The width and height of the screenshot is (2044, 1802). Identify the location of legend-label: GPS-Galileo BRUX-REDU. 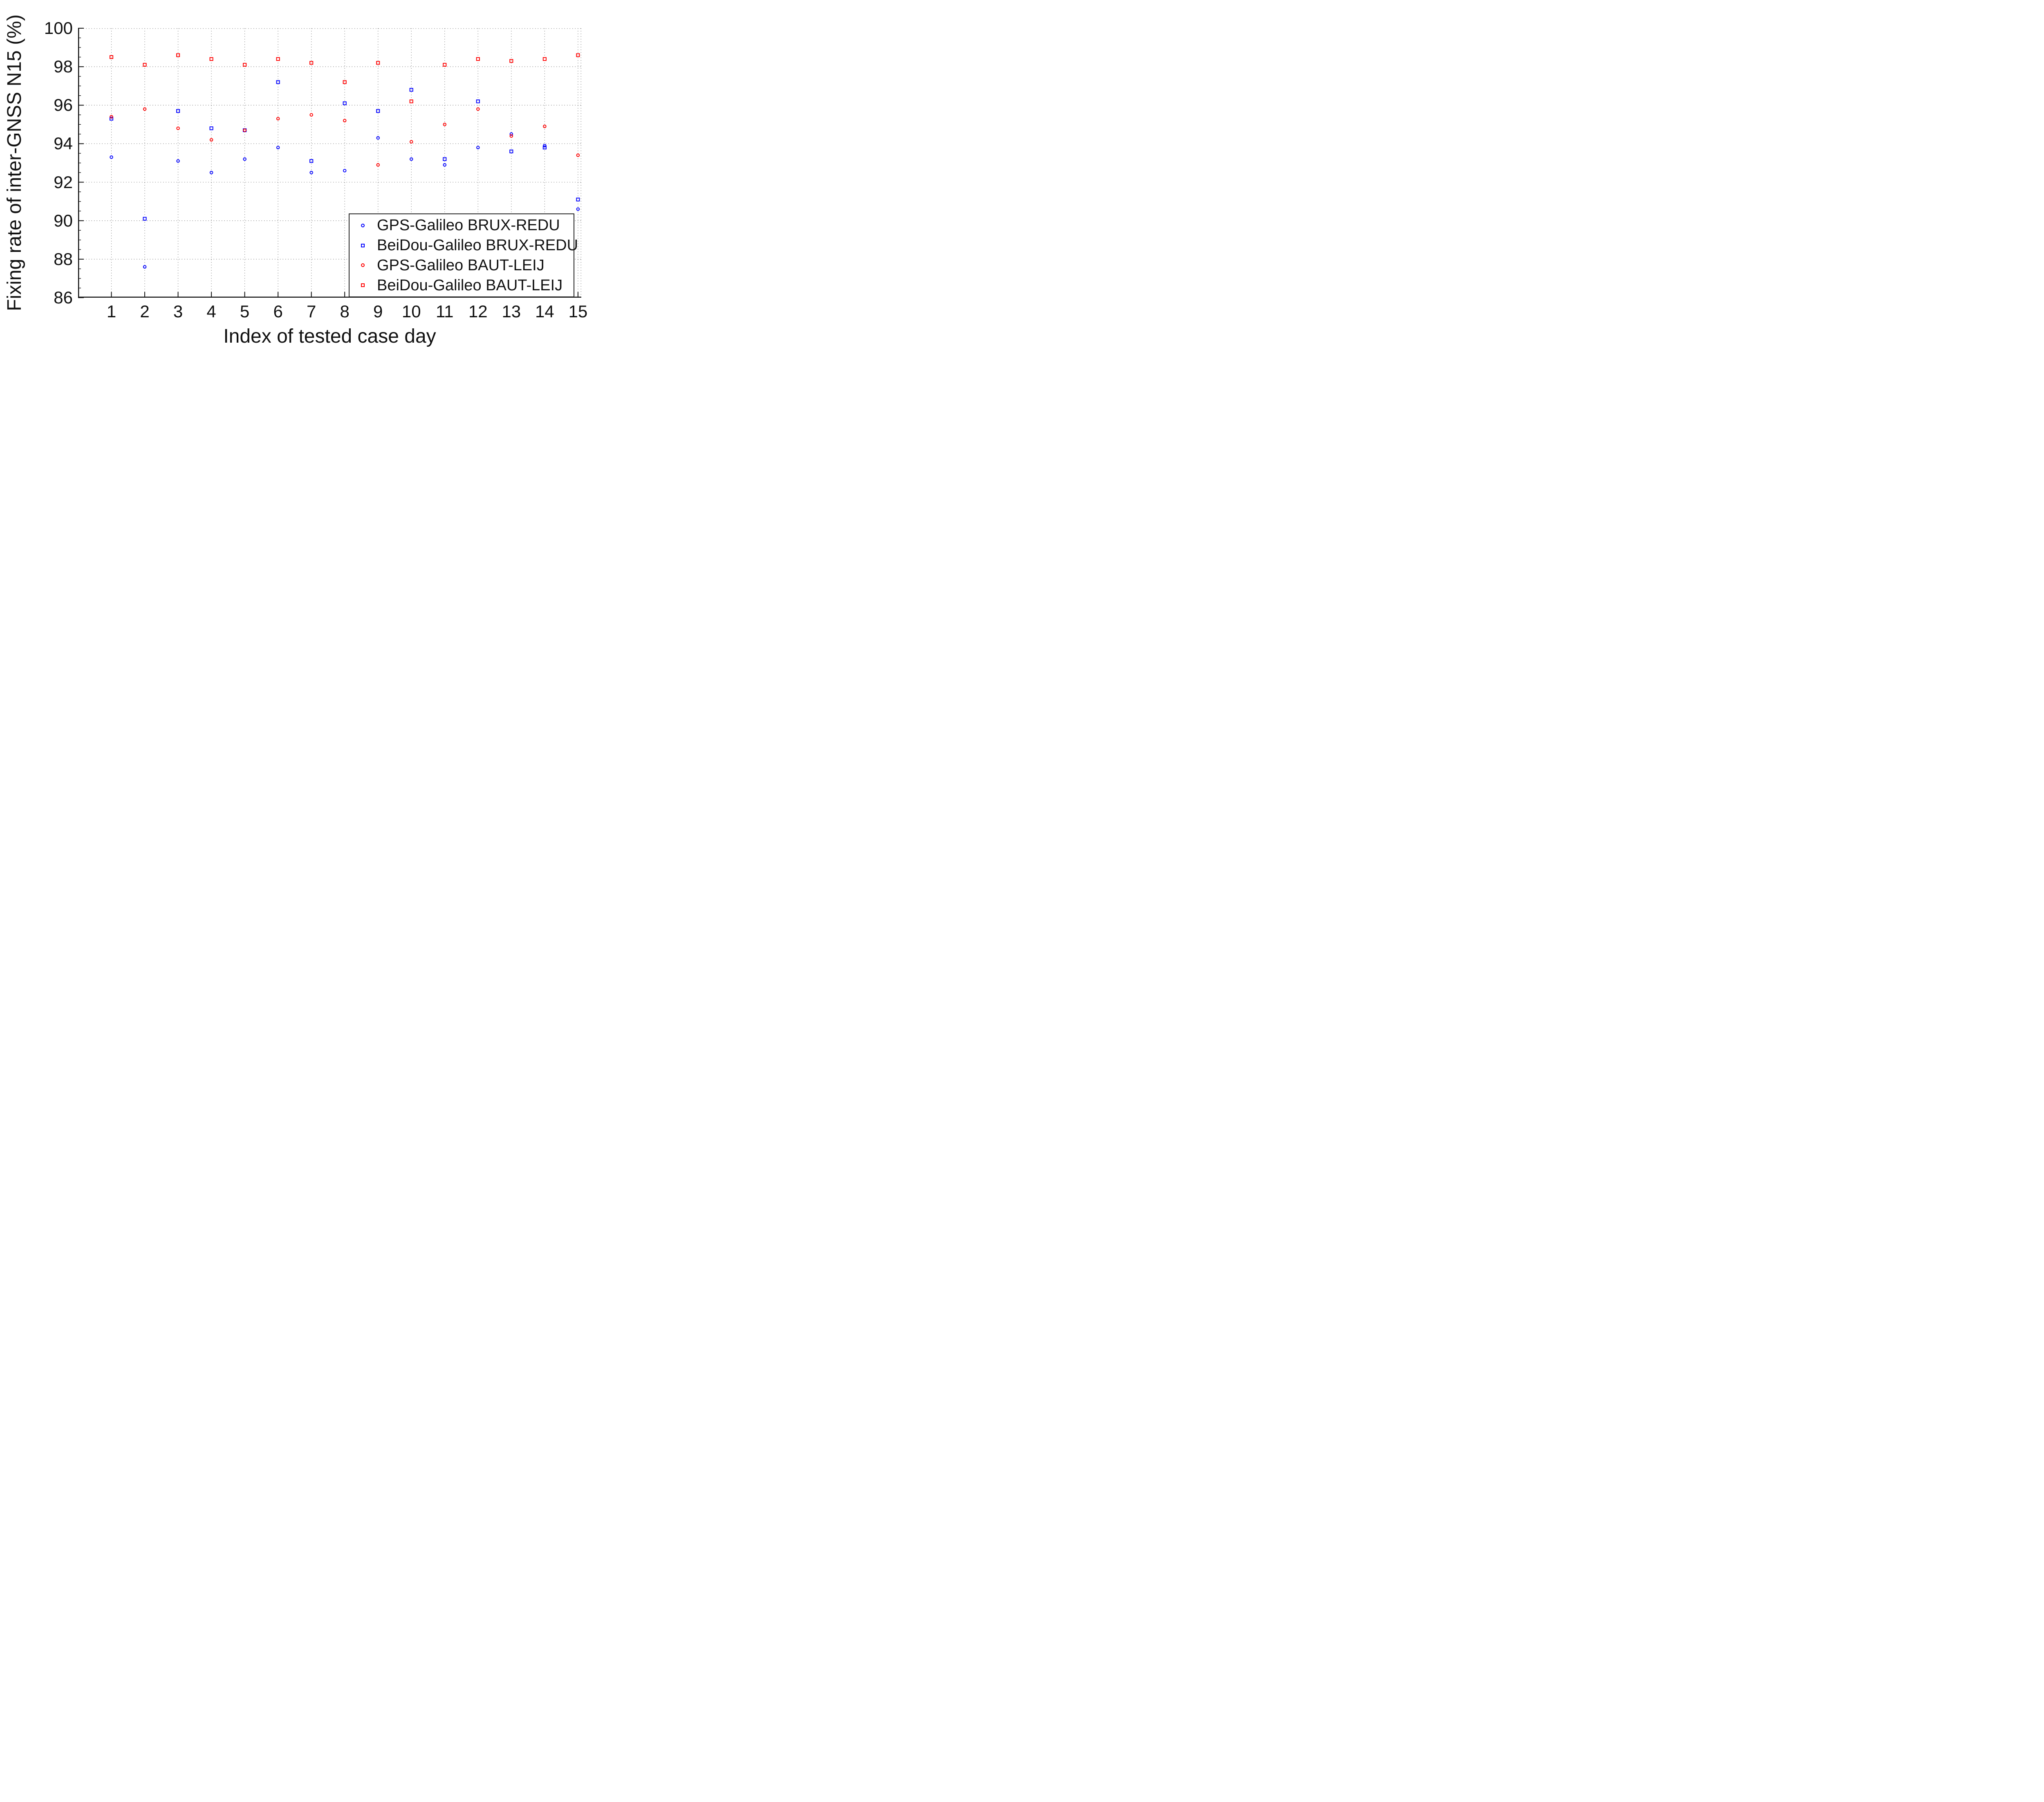
(469, 225).